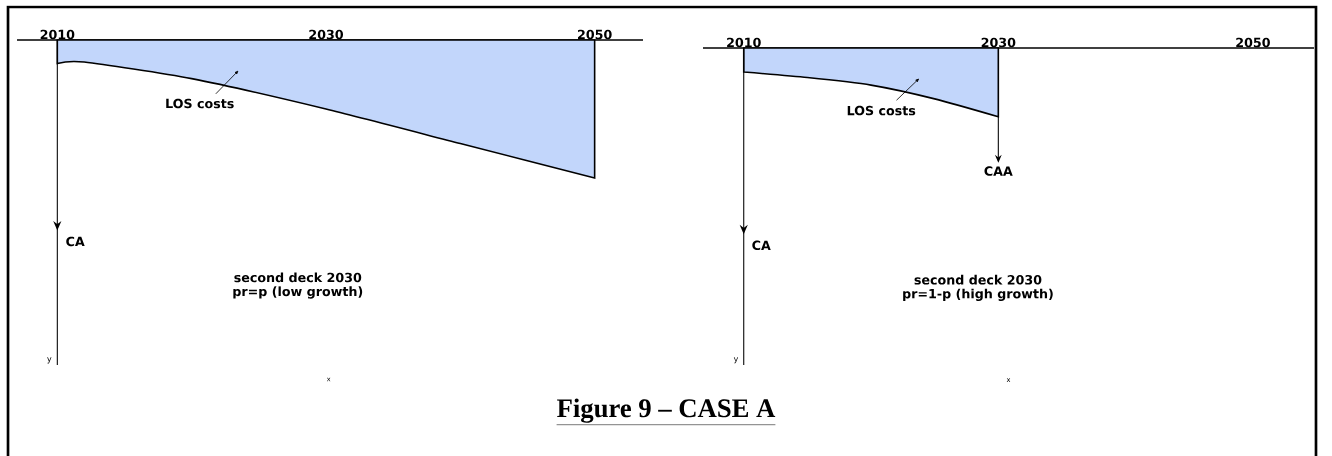  I want to click on text: pr=1-p (high growth), so click(978, 294).